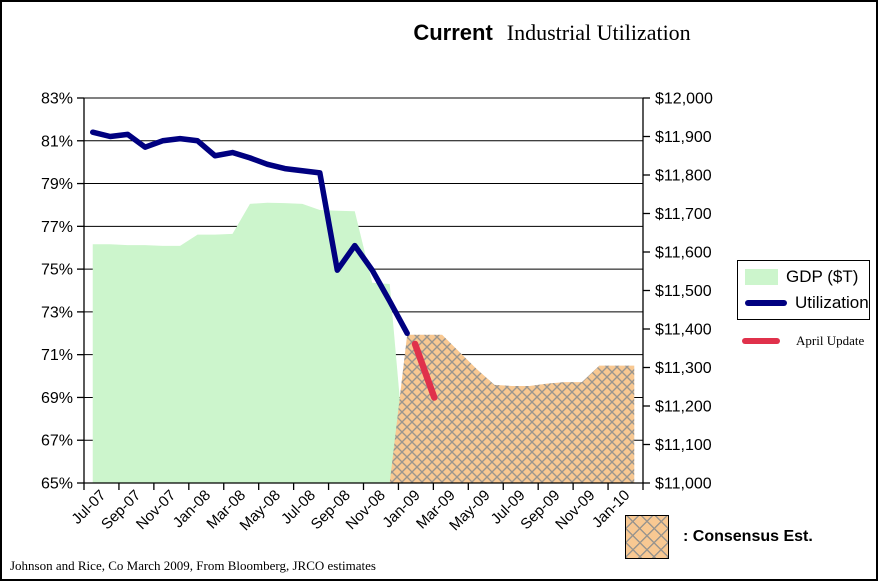 This screenshot has width=878, height=581. I want to click on svg-text: 71%, so click(57, 355).